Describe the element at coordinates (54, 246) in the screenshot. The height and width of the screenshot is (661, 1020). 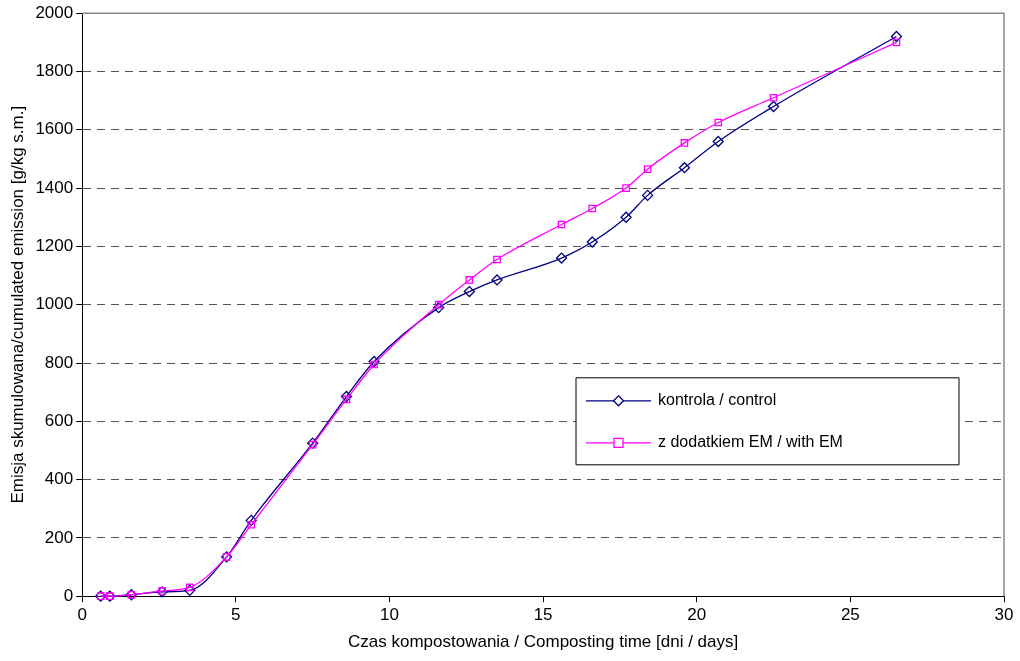
I see `y-tick-label: 1200` at that location.